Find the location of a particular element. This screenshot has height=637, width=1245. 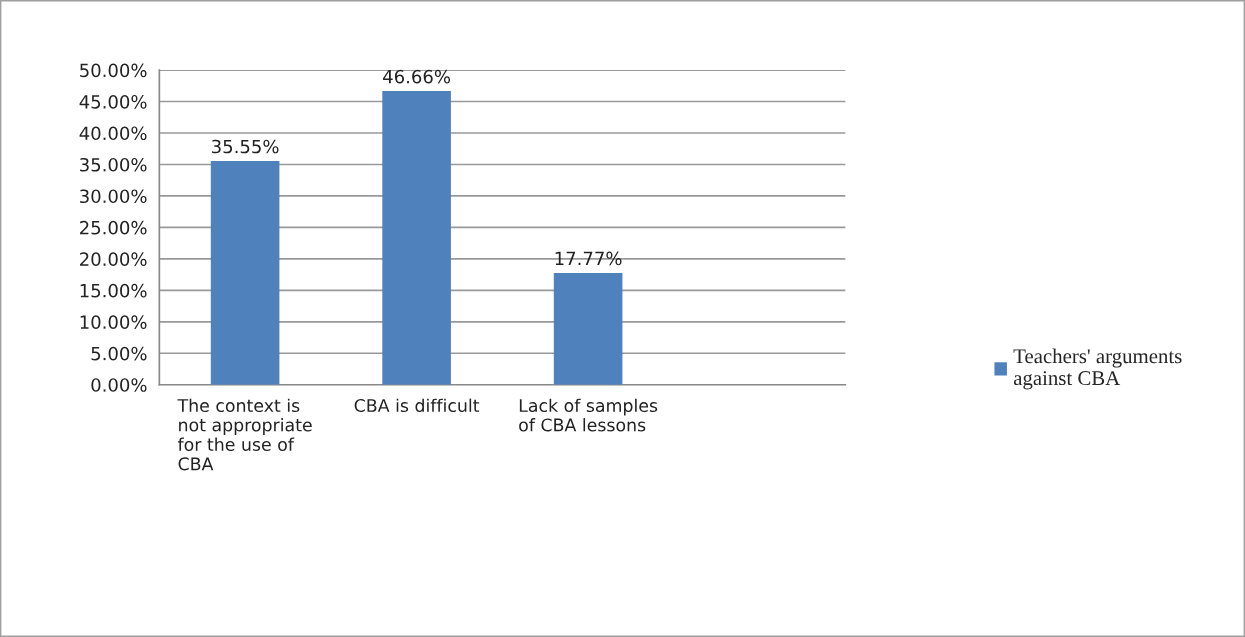

y-tick-label: 5.00% is located at coordinates (119, 353).